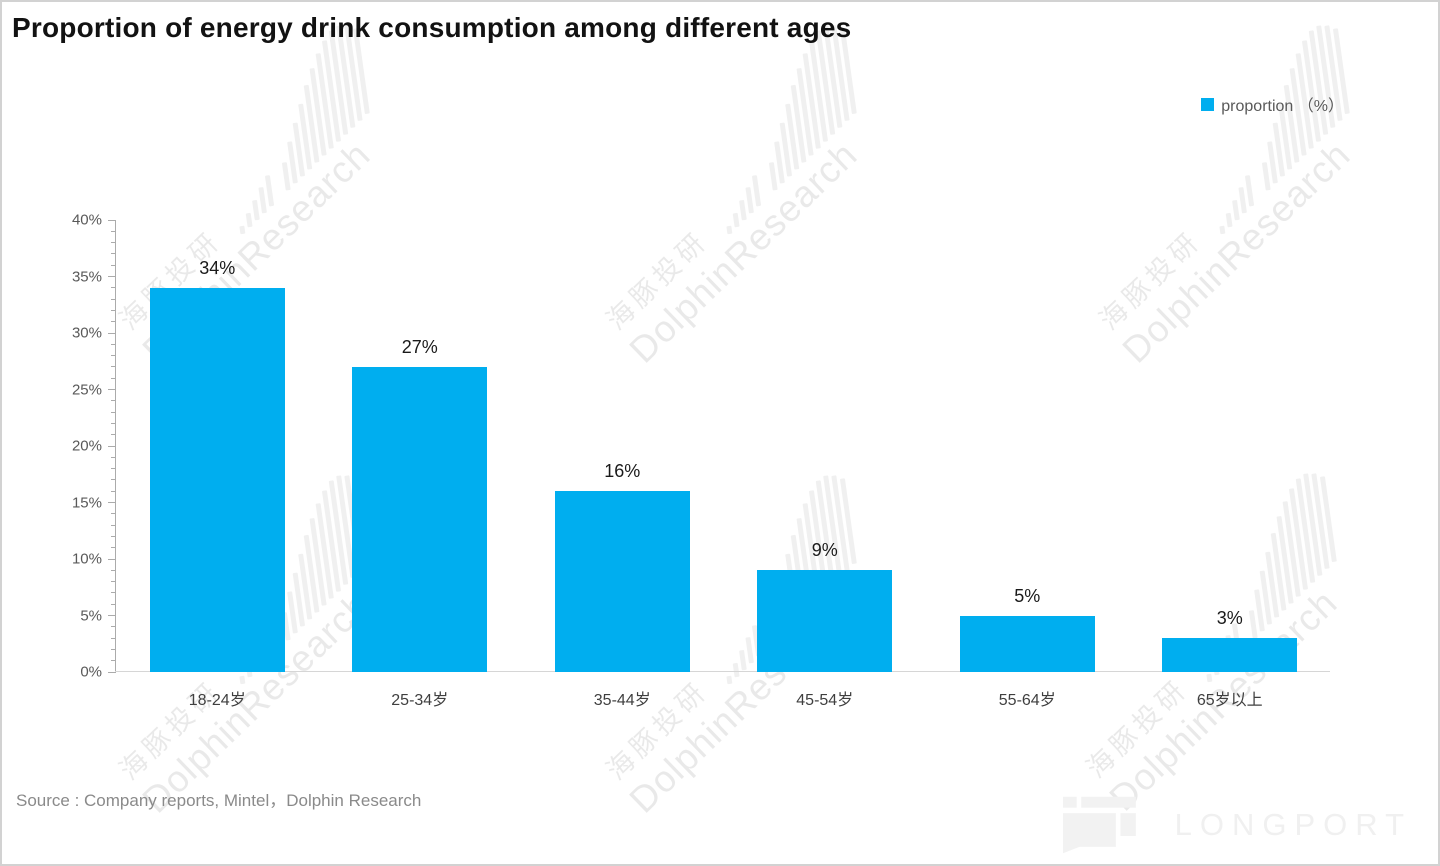  I want to click on x-axis-label: 25-34岁, so click(420, 700).